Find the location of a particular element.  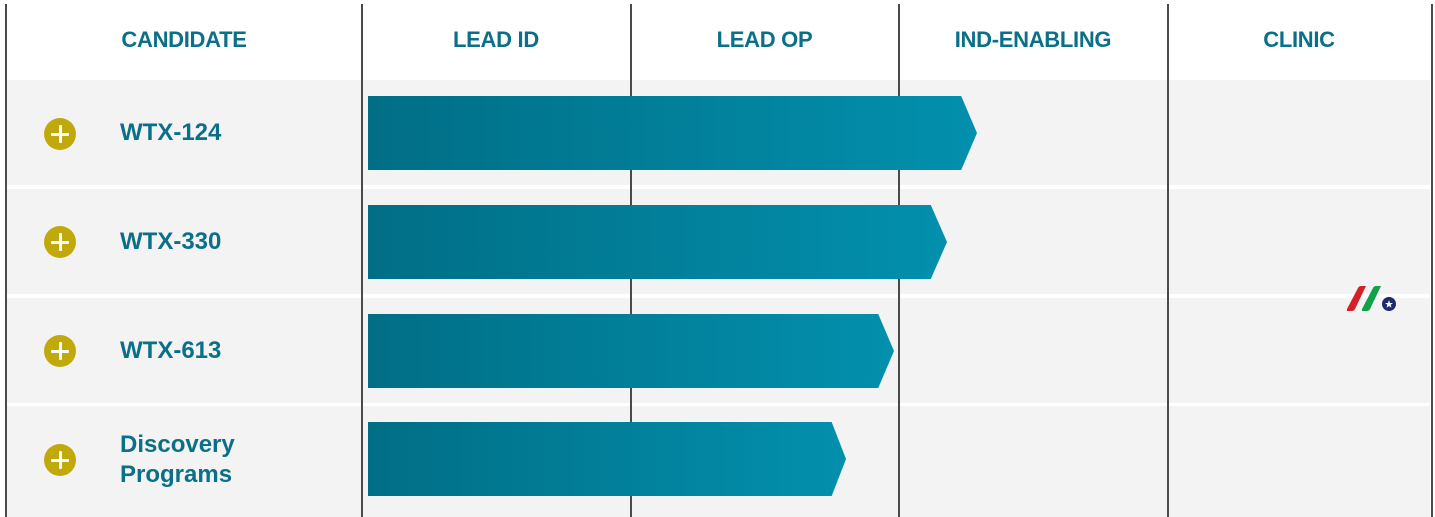

header-lead-id: LEAD ID is located at coordinates (496, 39).